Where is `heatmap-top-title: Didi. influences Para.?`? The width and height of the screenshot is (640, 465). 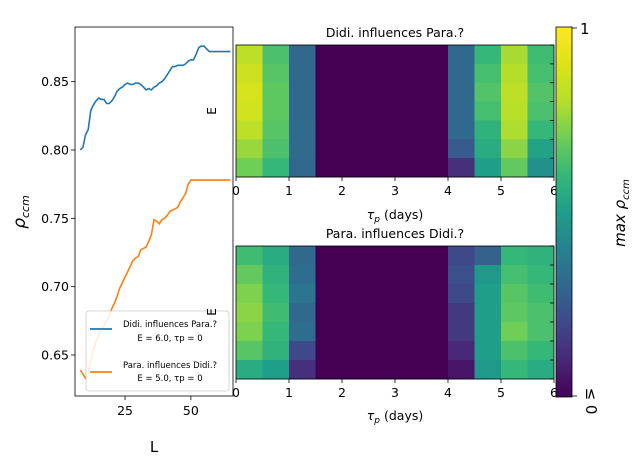
heatmap-top-title: Didi. influences Para.? is located at coordinates (395, 32).